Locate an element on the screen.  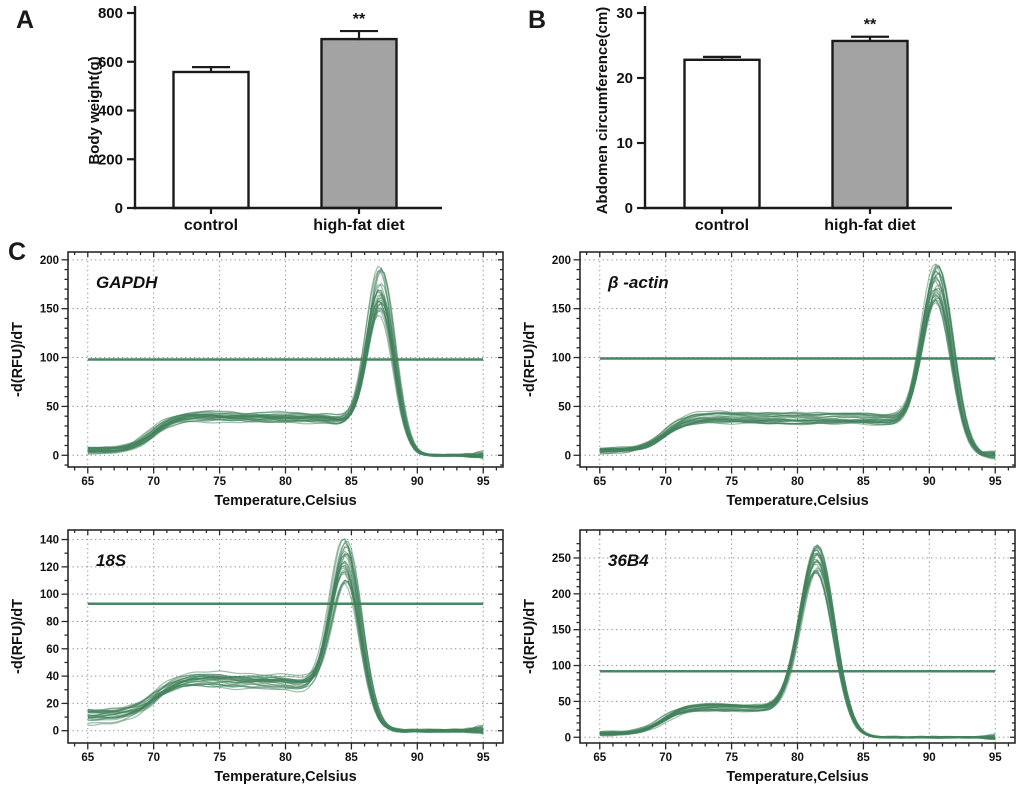
y-tick-label: 250 is located at coordinates (561, 559).